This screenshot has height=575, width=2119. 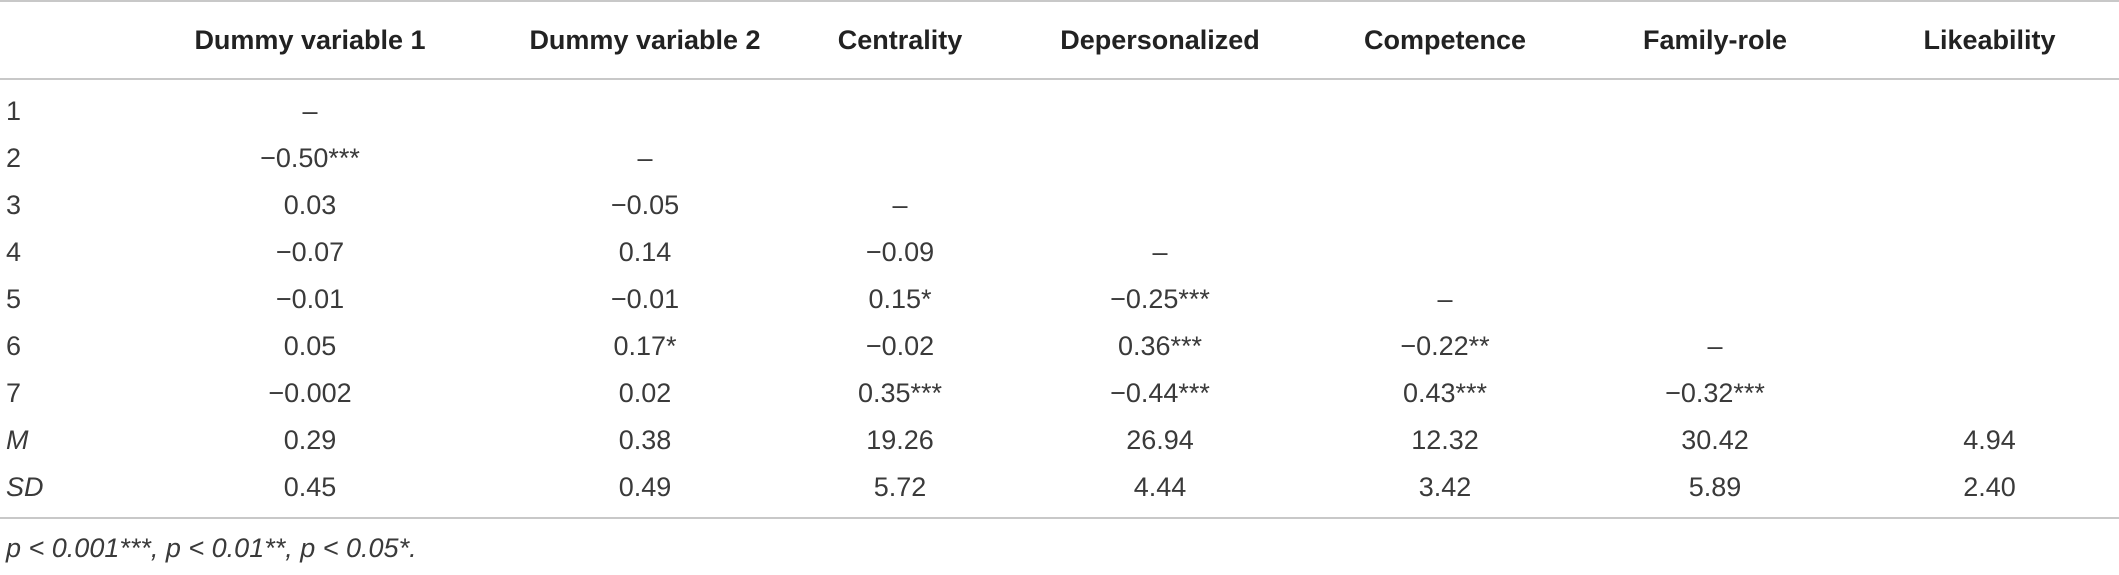 I want to click on cell-depersonalized: 4.44, so click(x=1160, y=487).